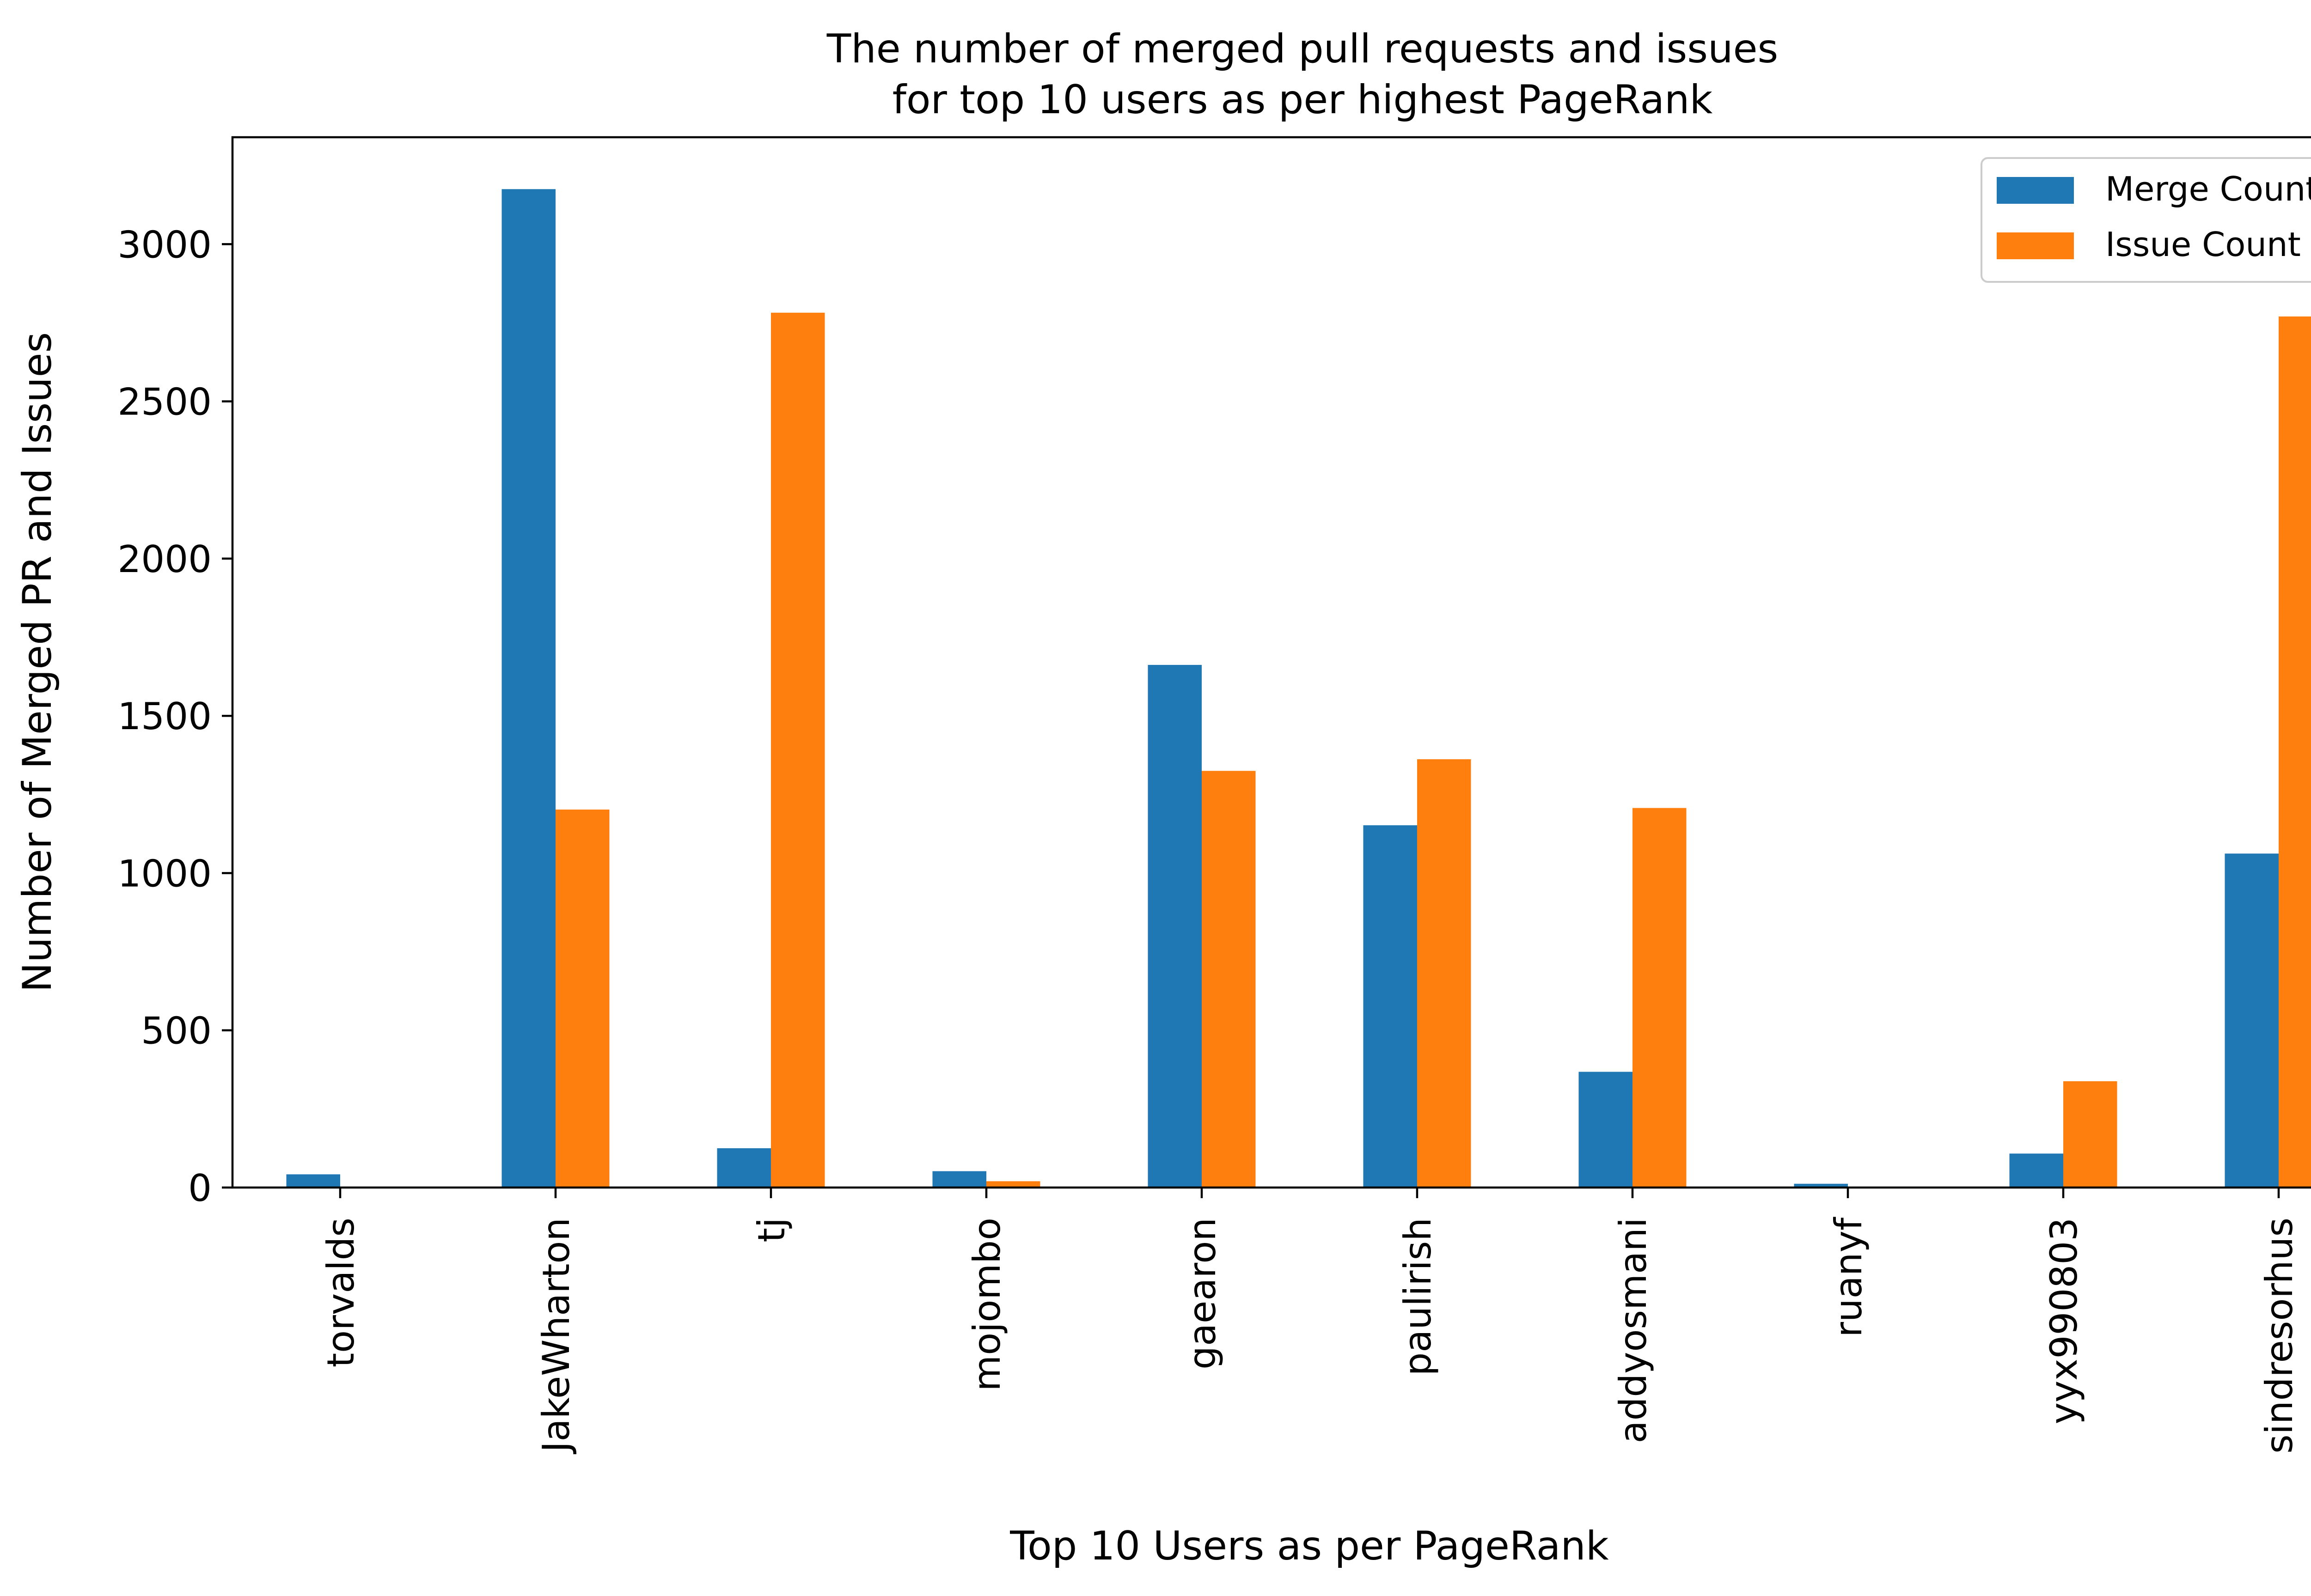 The height and width of the screenshot is (1596, 2311). Describe the element at coordinates (798, 750) in the screenshot. I see `bar-issue-count-tj` at that location.